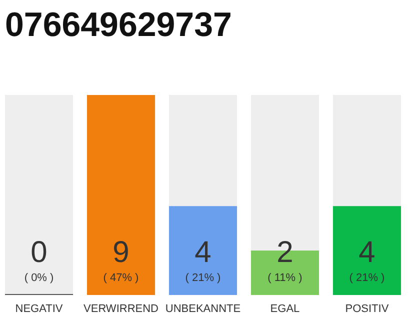  What do you see at coordinates (367, 309) in the screenshot?
I see `x-tick-label: POSITIV` at bounding box center [367, 309].